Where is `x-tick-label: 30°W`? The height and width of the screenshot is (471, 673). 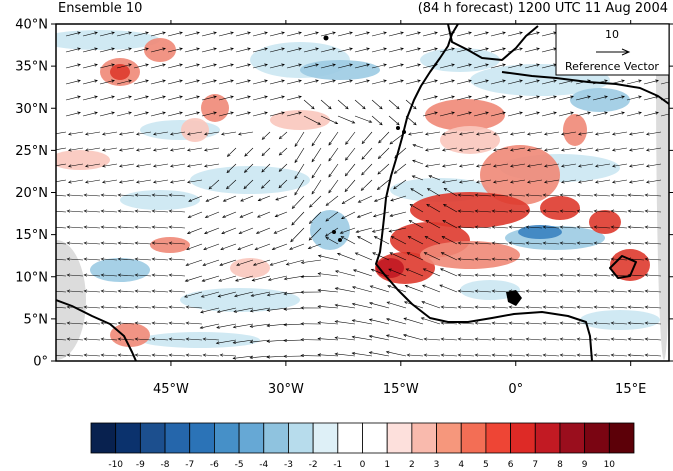
x-tick-label: 30°W is located at coordinates (286, 389).